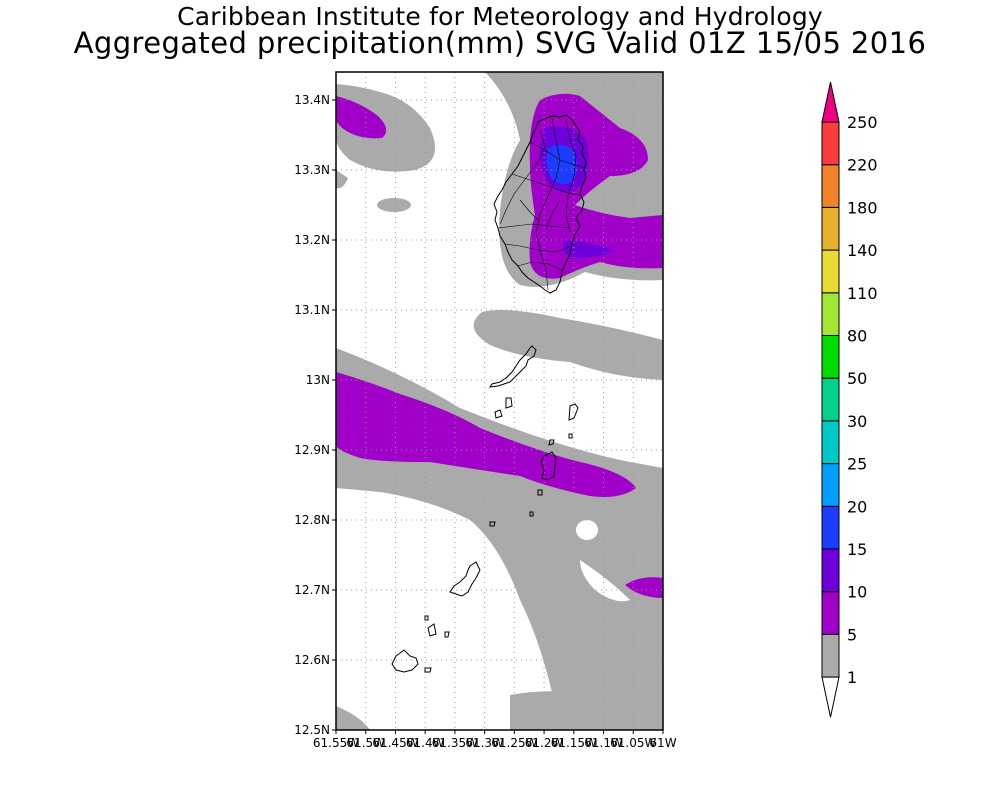 This screenshot has height=800, width=1000. Describe the element at coordinates (857, 464) in the screenshot. I see `colorbar-label: 25` at that location.